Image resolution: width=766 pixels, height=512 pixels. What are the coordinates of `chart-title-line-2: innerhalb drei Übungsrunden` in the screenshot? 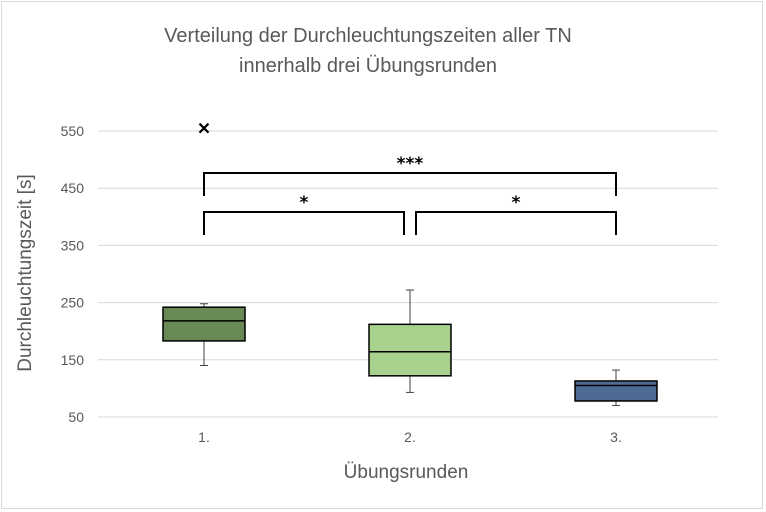 It's located at (368, 66).